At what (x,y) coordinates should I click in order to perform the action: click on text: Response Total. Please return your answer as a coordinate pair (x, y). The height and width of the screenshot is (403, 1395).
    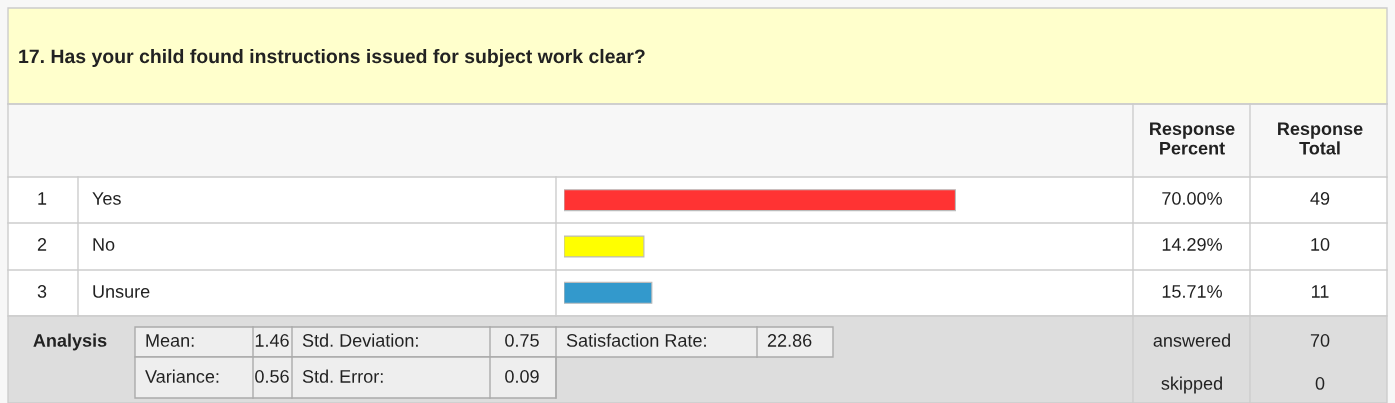
    Looking at the image, I should click on (1320, 138).